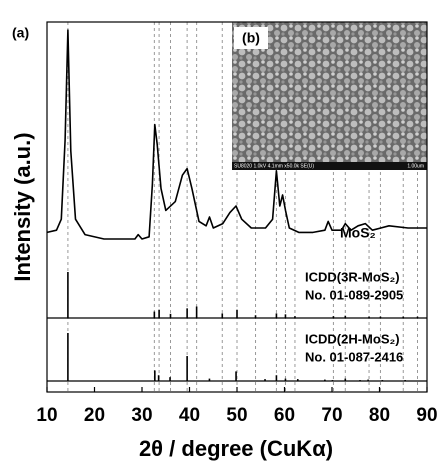  What do you see at coordinates (354, 356) in the screenshot?
I see `reference-number: No. 01-087-2416` at bounding box center [354, 356].